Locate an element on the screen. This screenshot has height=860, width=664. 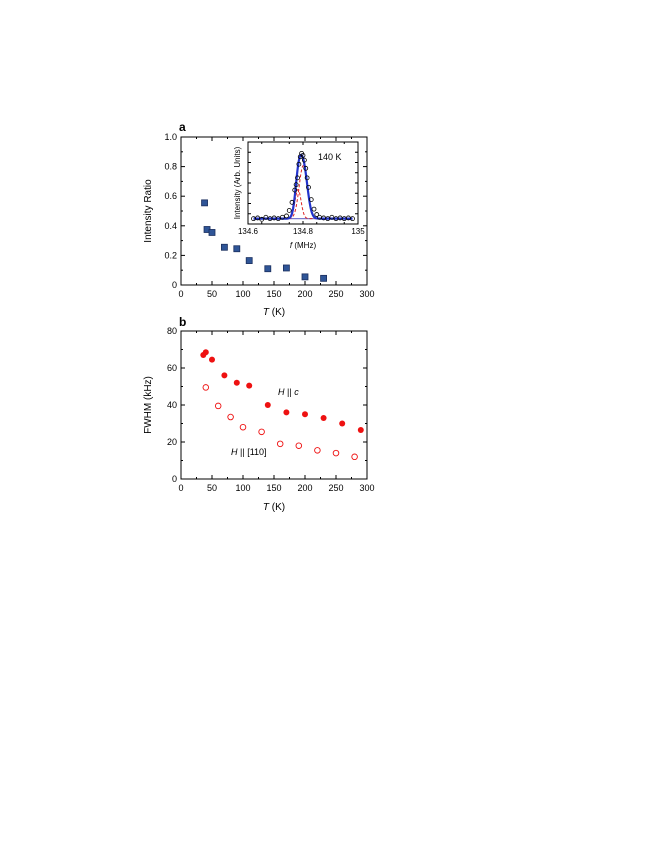
panel-b-frame is located at coordinates (274, 405).